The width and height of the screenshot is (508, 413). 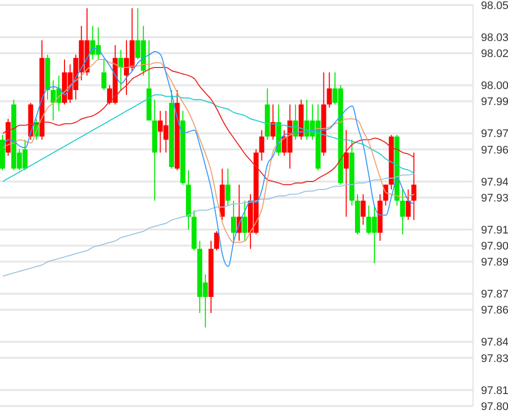 I want to click on y-tick-label: 97.97, so click(x=494, y=134).